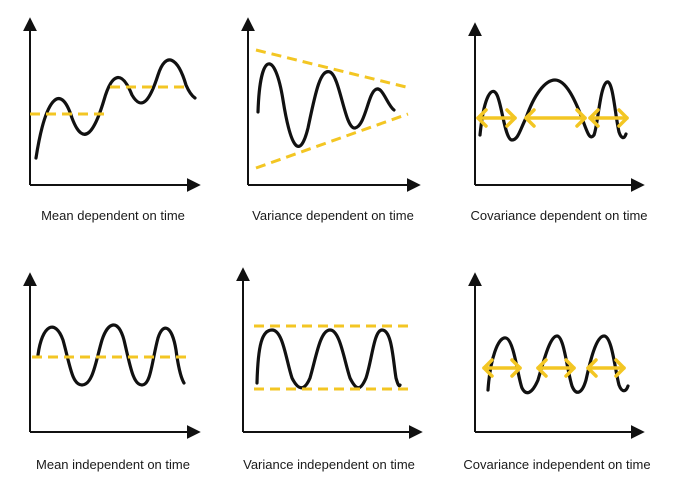 The width and height of the screenshot is (679, 491). What do you see at coordinates (557, 464) in the screenshot?
I see `caption-covariance-independent: Covariance independent on time` at bounding box center [557, 464].